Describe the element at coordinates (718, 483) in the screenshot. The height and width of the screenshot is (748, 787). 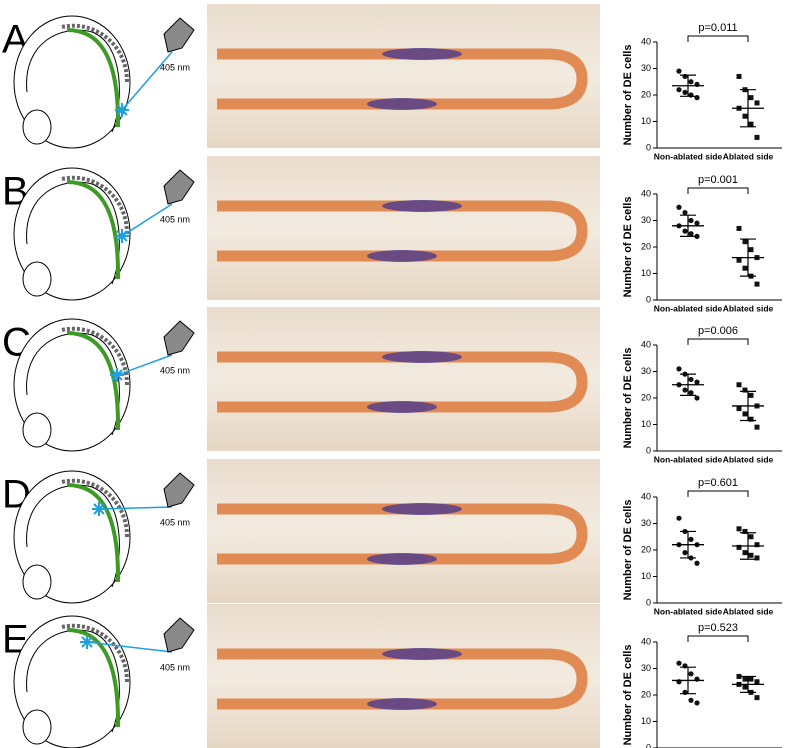
I see `p-value: p=0.601` at that location.